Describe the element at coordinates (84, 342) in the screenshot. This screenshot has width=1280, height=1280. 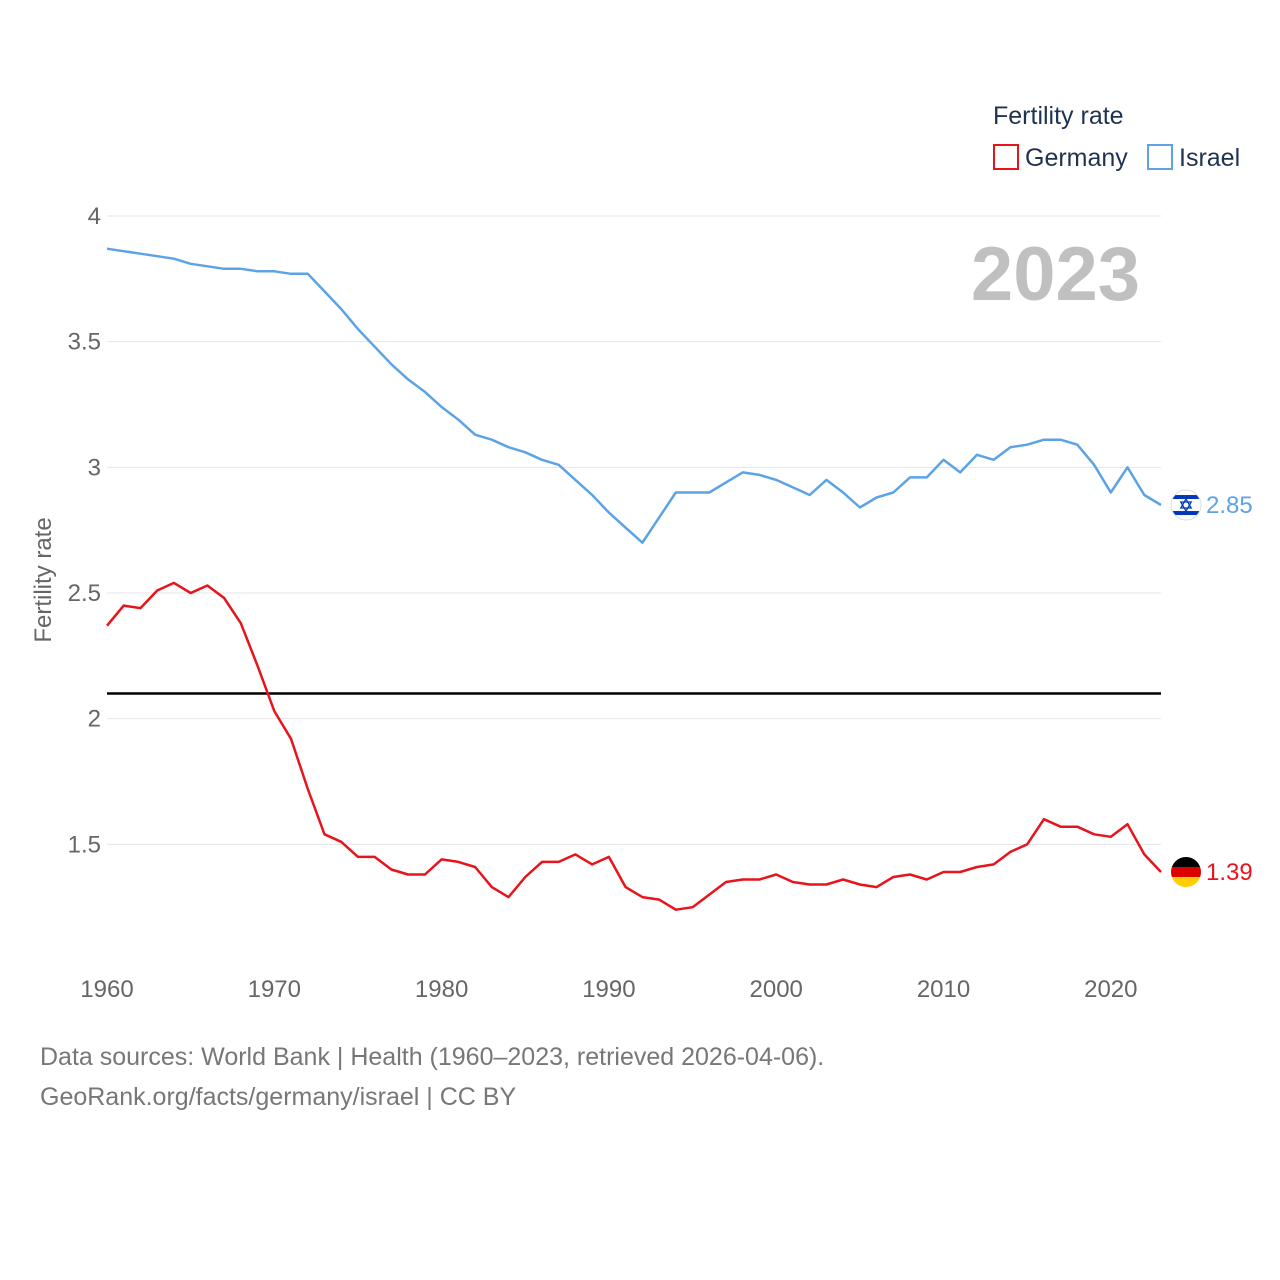
I see `y-tick-label: 3.5` at that location.